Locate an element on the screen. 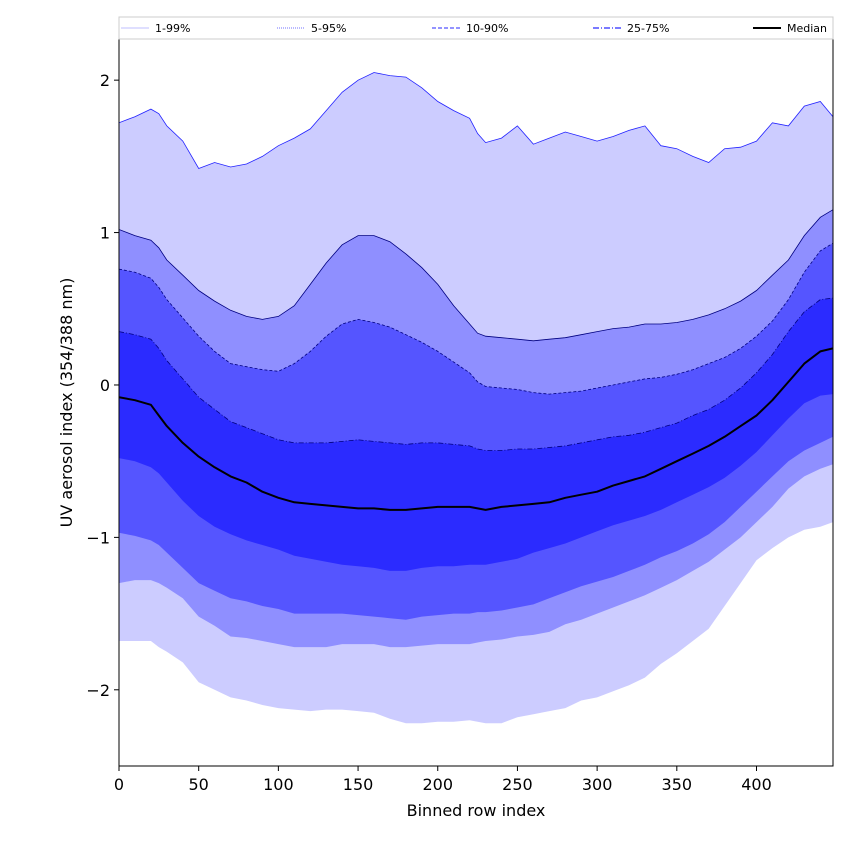 The width and height of the screenshot is (850, 850). band-upper-line-1-99% is located at coordinates (476, 120).